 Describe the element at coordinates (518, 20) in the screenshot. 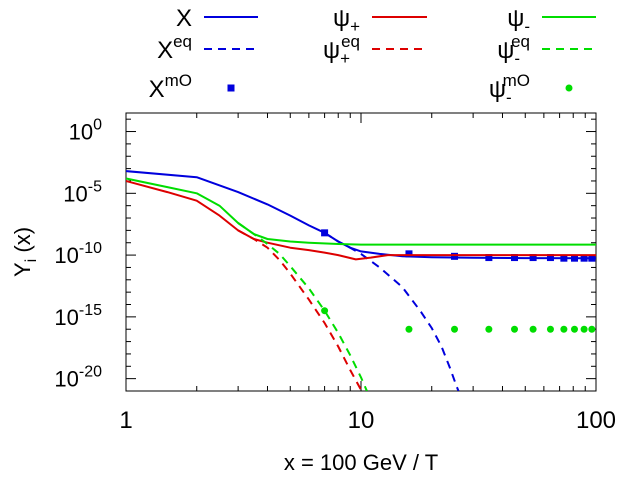

I see `legend-label-psi_minus: ψ-` at that location.